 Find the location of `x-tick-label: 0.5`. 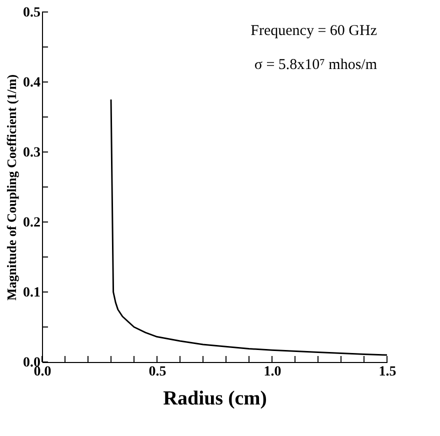

x-tick-label: 0.5 is located at coordinates (157, 372).